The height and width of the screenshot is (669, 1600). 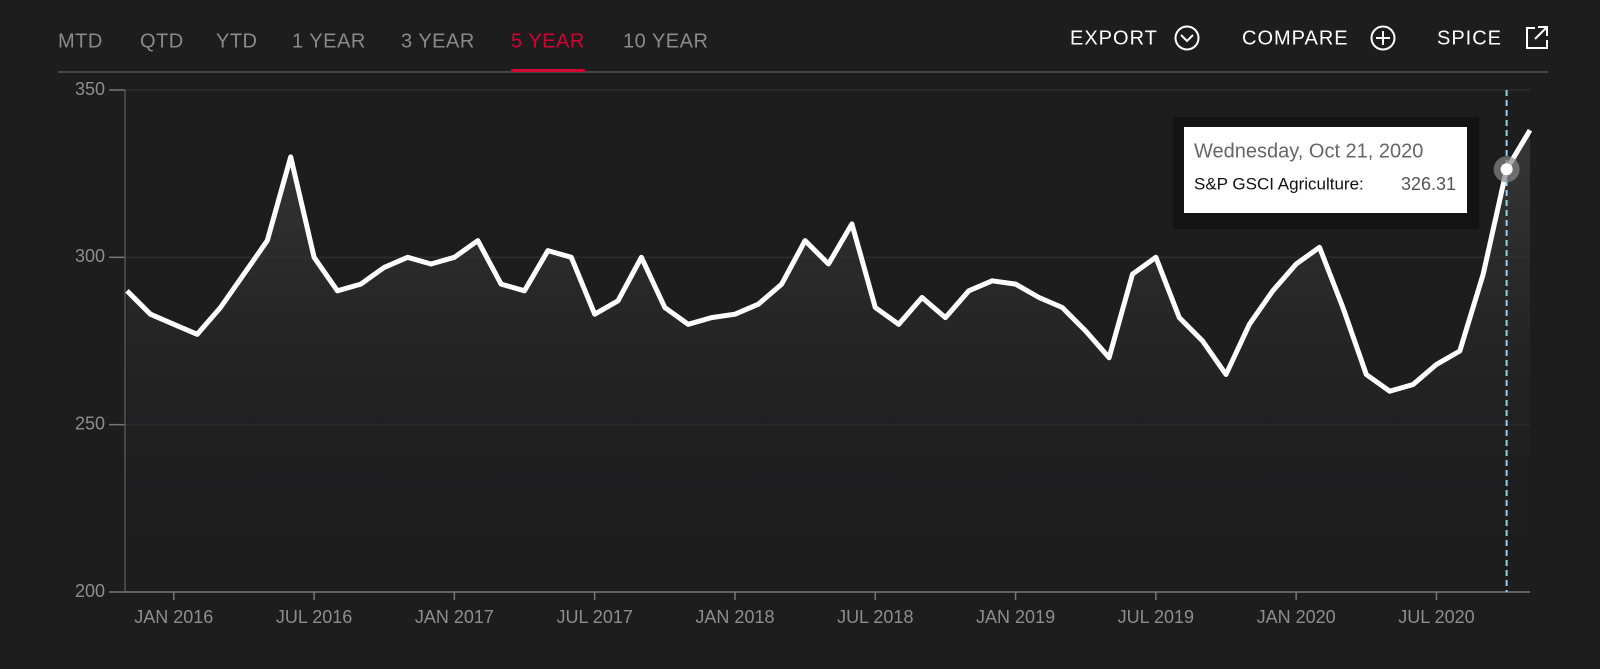 I want to click on x-tick-label: JAN 2019, so click(x=1015, y=617).